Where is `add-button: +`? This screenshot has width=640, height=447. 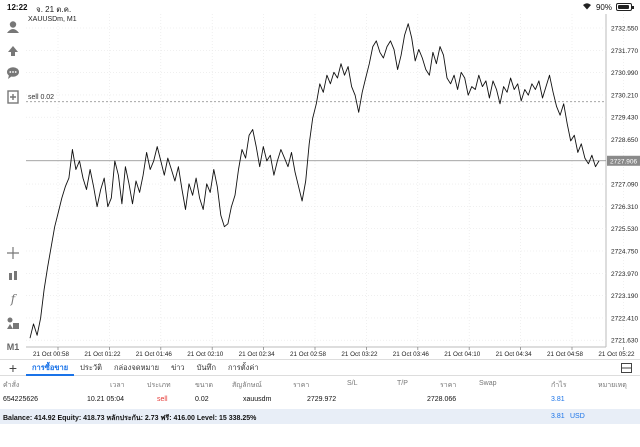 add-button: + is located at coordinates (13, 367).